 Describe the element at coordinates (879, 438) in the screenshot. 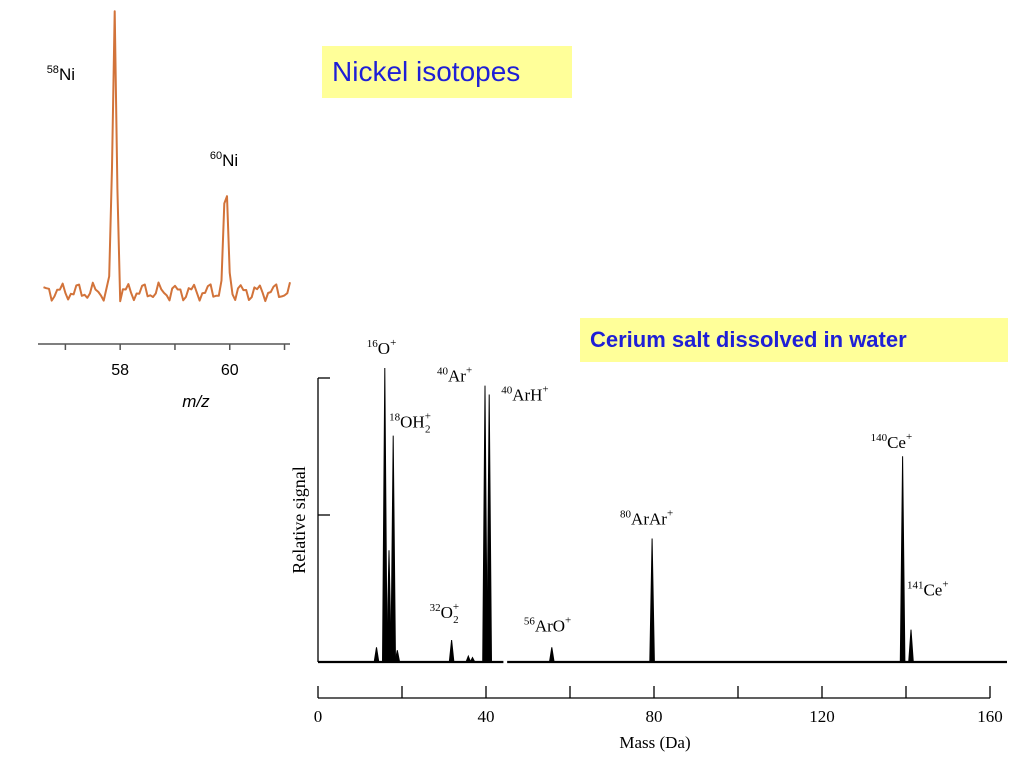

I see `cerium-peak-label-mass: 140` at that location.